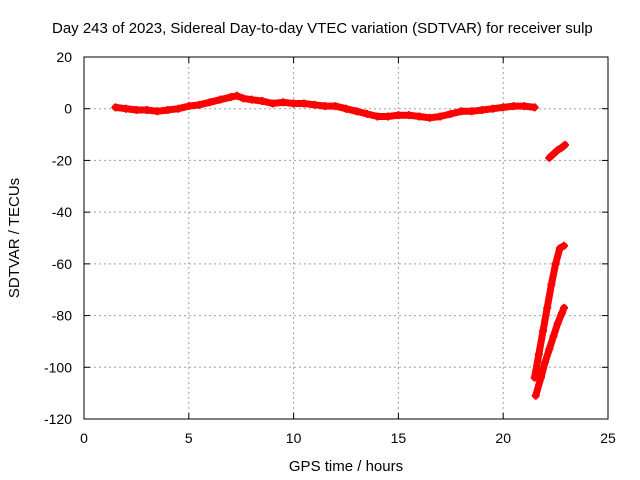  I want to click on series-upper-tail, so click(557, 151).